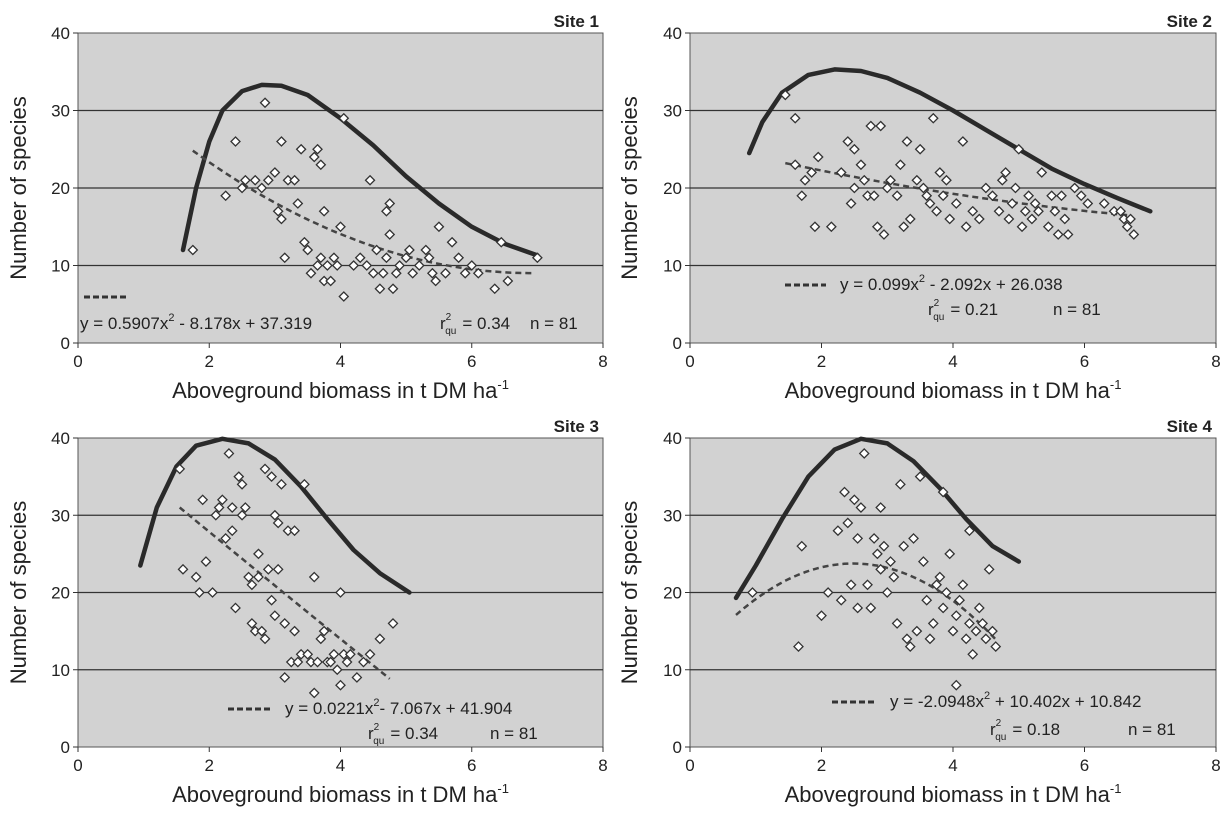 This screenshot has height=818, width=1231. I want to click on regression-equation: y = 0.0221x2- 7.067x + 41.904, so click(398, 707).